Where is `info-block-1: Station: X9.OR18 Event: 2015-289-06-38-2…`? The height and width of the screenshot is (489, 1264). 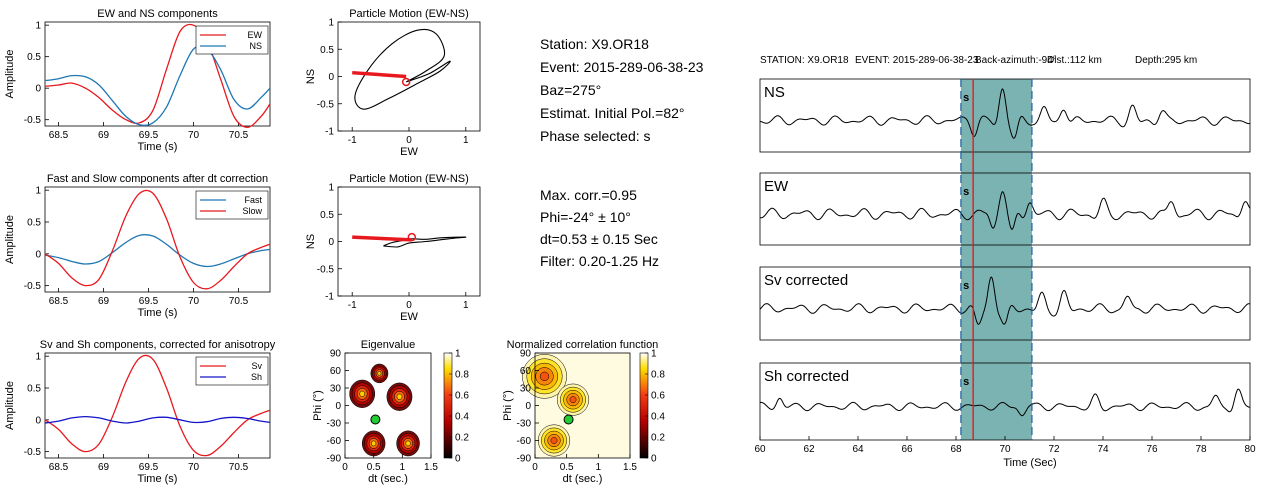 info-block-1: Station: X9.OR18 Event: 2015-289-06-38-2… is located at coordinates (622, 90).